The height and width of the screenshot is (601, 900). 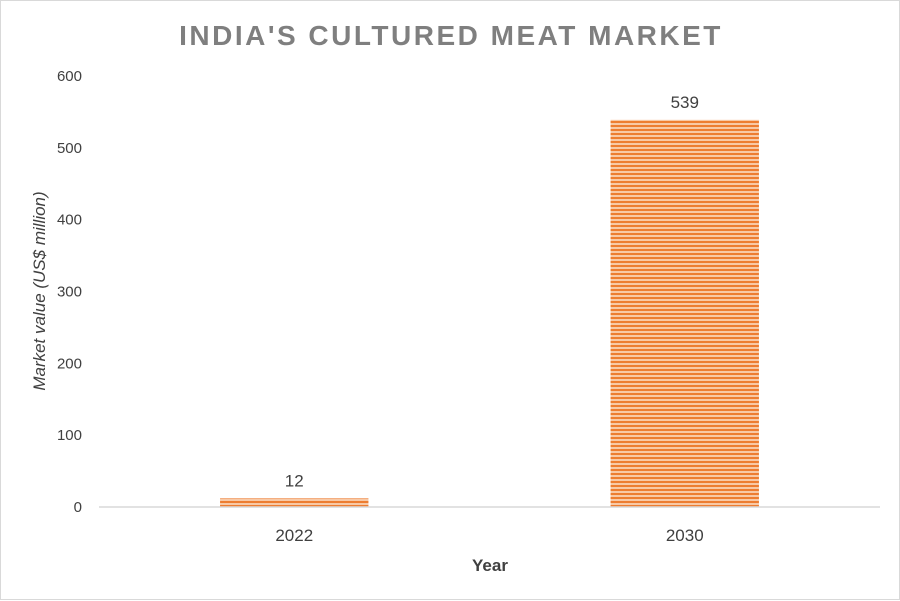 What do you see at coordinates (451, 35) in the screenshot?
I see `chart-title: INDIA'S CULTURED MEAT MARKET` at bounding box center [451, 35].